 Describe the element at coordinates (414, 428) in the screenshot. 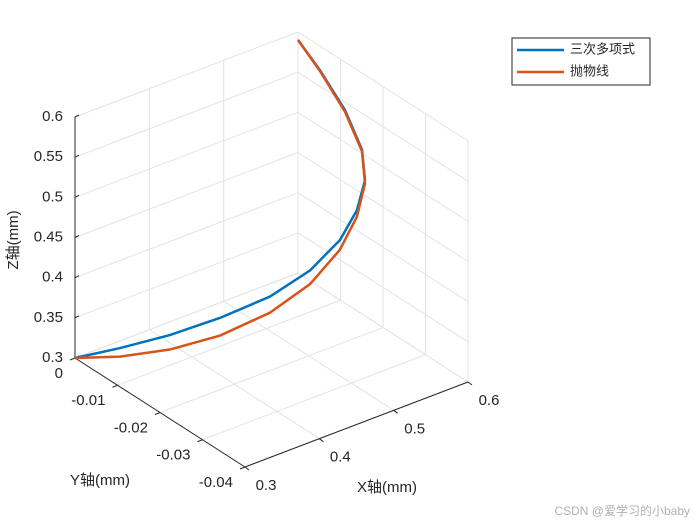

I see `x-tick-label: 0.5` at that location.